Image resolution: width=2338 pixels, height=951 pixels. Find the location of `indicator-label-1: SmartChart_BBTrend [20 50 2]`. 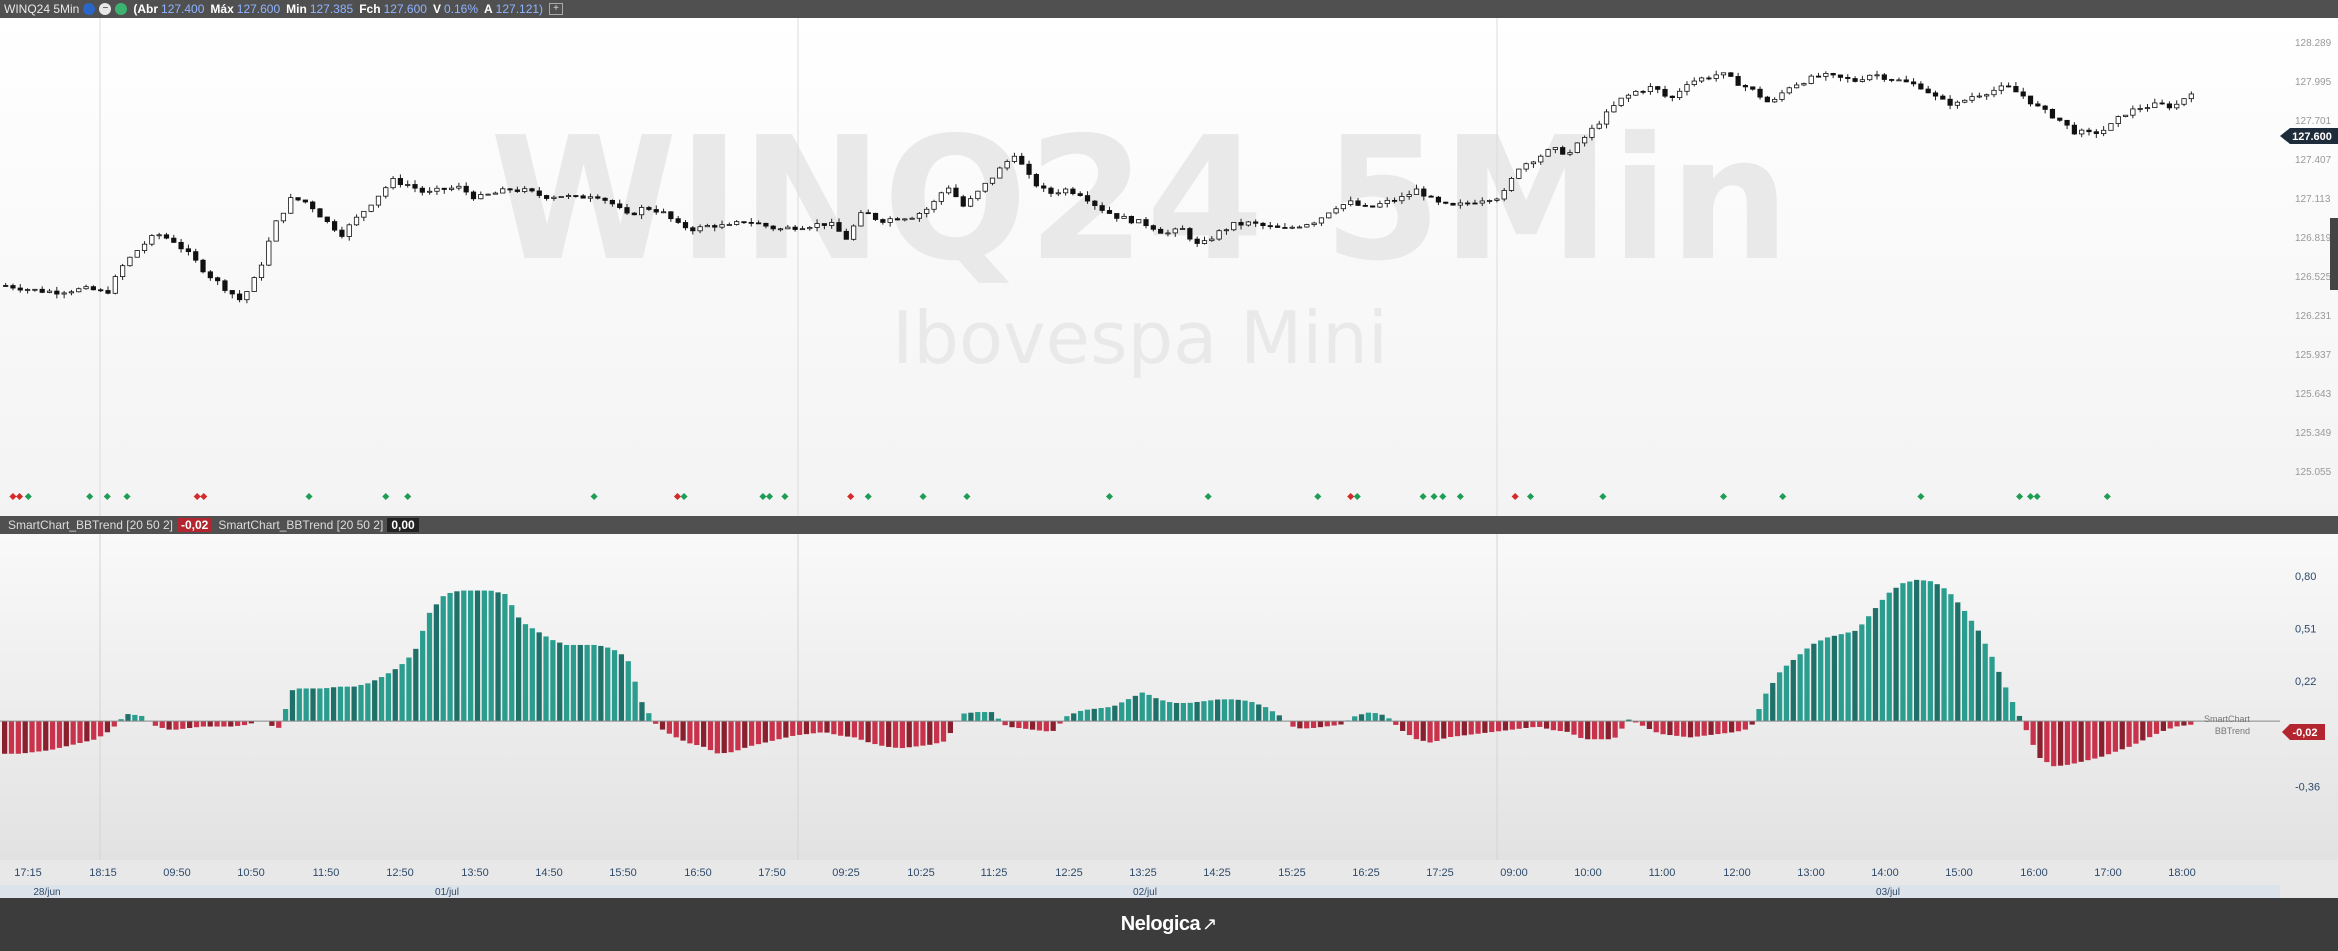

indicator-label-1: SmartChart_BBTrend [20 50 2] is located at coordinates (90, 525).